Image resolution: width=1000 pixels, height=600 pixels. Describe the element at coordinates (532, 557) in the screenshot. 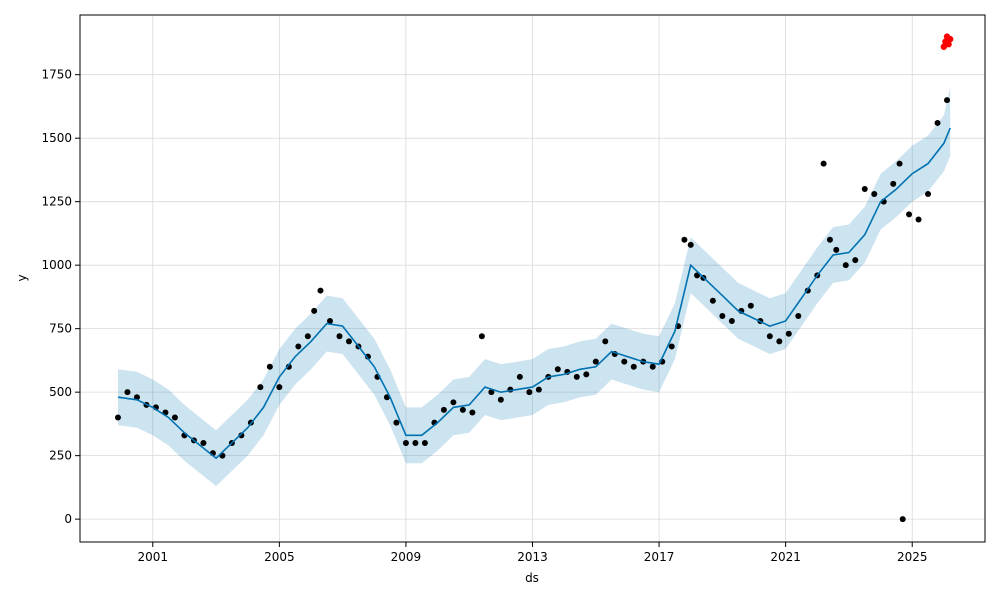

I see `x-tick-label: 2013` at that location.